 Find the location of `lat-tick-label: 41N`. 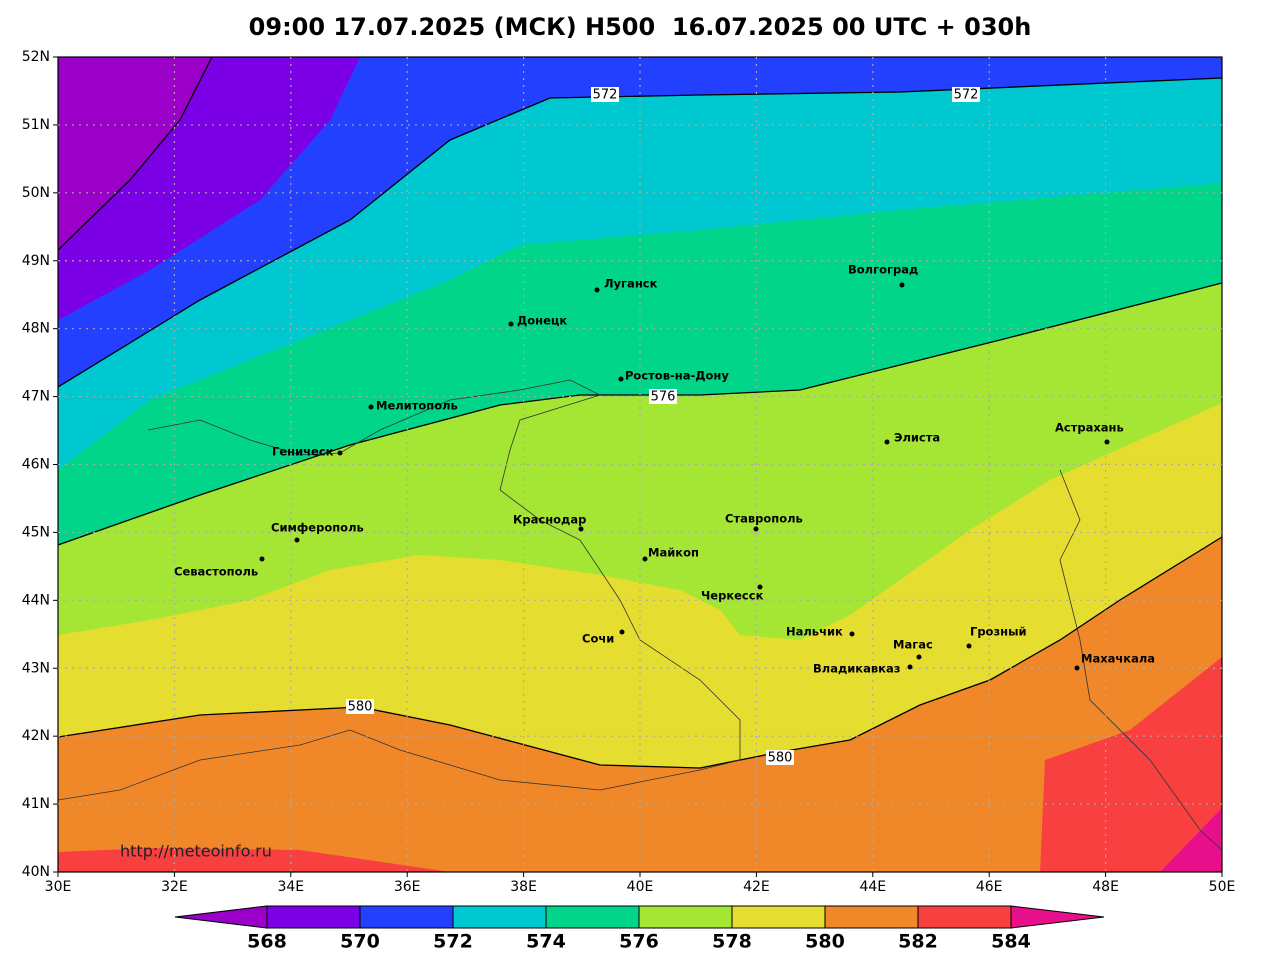

lat-tick-label: 41N is located at coordinates (36, 804).